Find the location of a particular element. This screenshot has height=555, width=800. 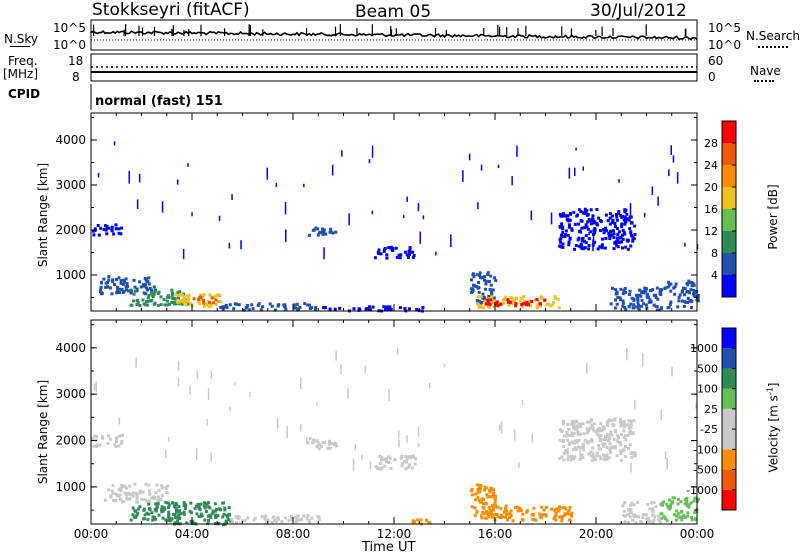

velocity-colorbar-swatch is located at coordinates (729, 338).